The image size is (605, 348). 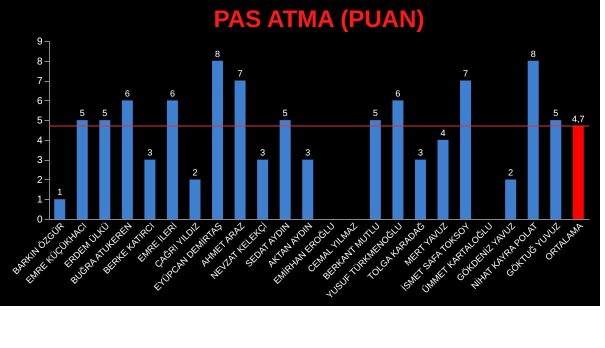 What do you see at coordinates (319, 19) in the screenshot?
I see `chart-title: PAS ATMA (PUAN)` at bounding box center [319, 19].